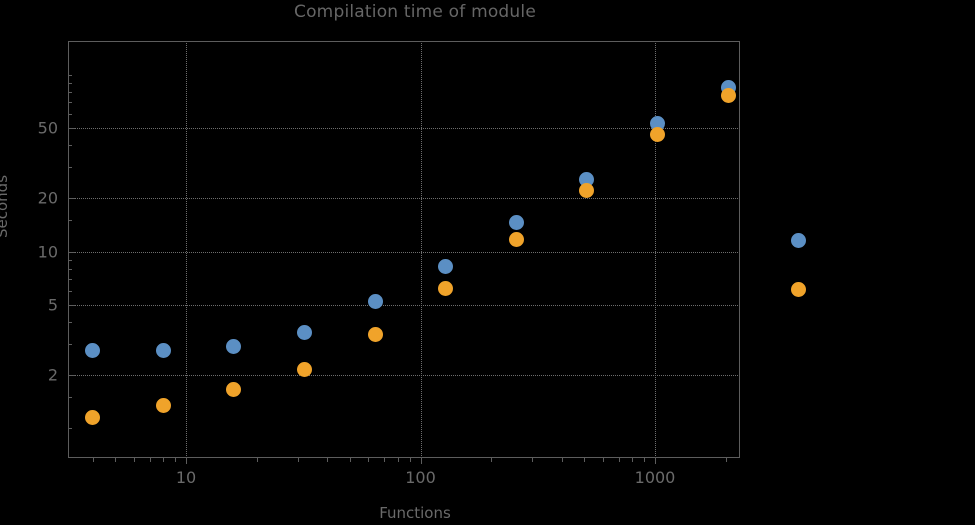  I want to click on x-tick-label: 1000, so click(655, 477).